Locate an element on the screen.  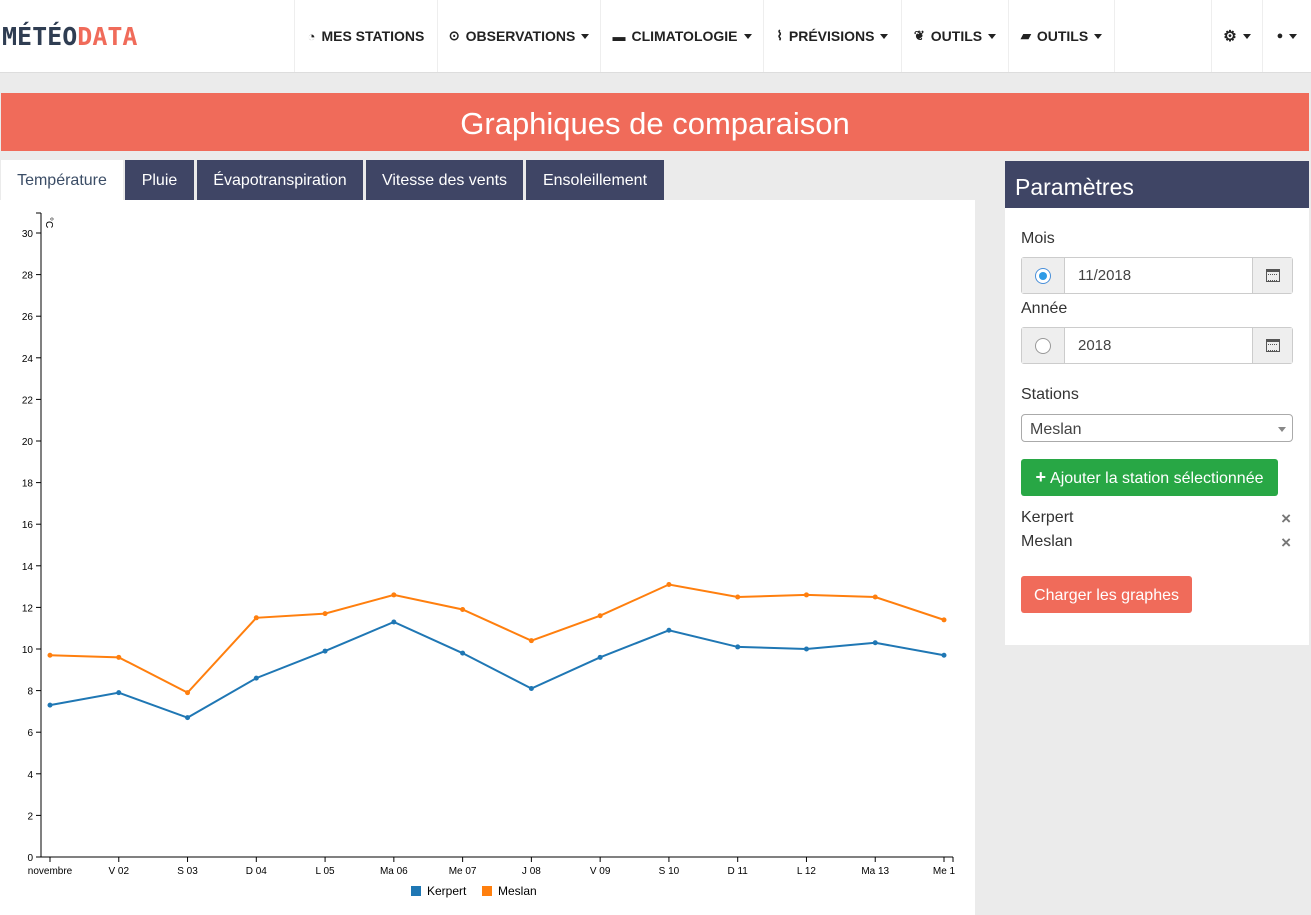
y-axis-unit-label: °C is located at coordinates (48, 222).